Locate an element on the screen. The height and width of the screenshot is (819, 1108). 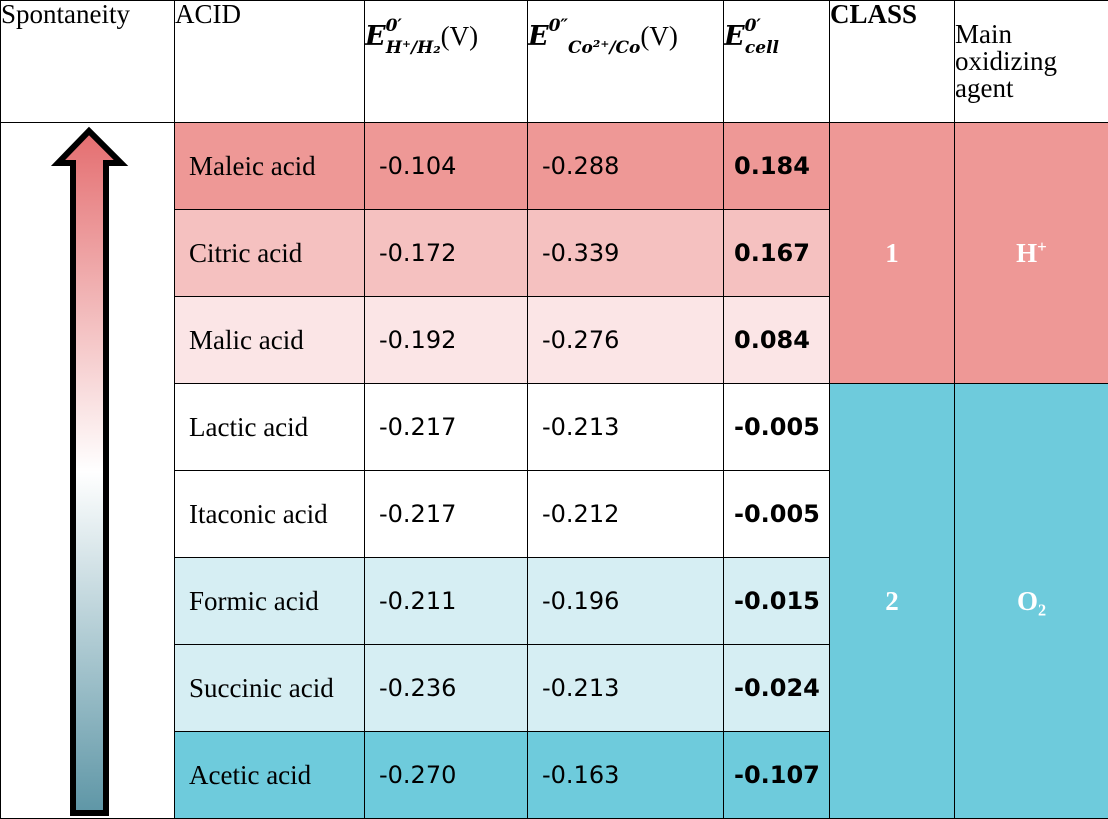
header-class: CLASS is located at coordinates (892, 61).